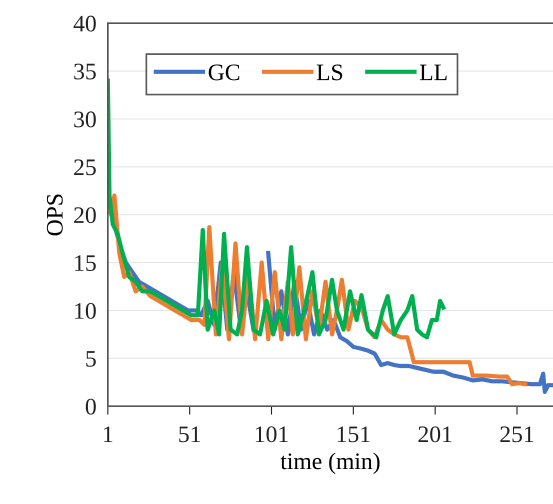  Describe the element at coordinates (85, 167) in the screenshot. I see `y-tick-label: 25` at that location.